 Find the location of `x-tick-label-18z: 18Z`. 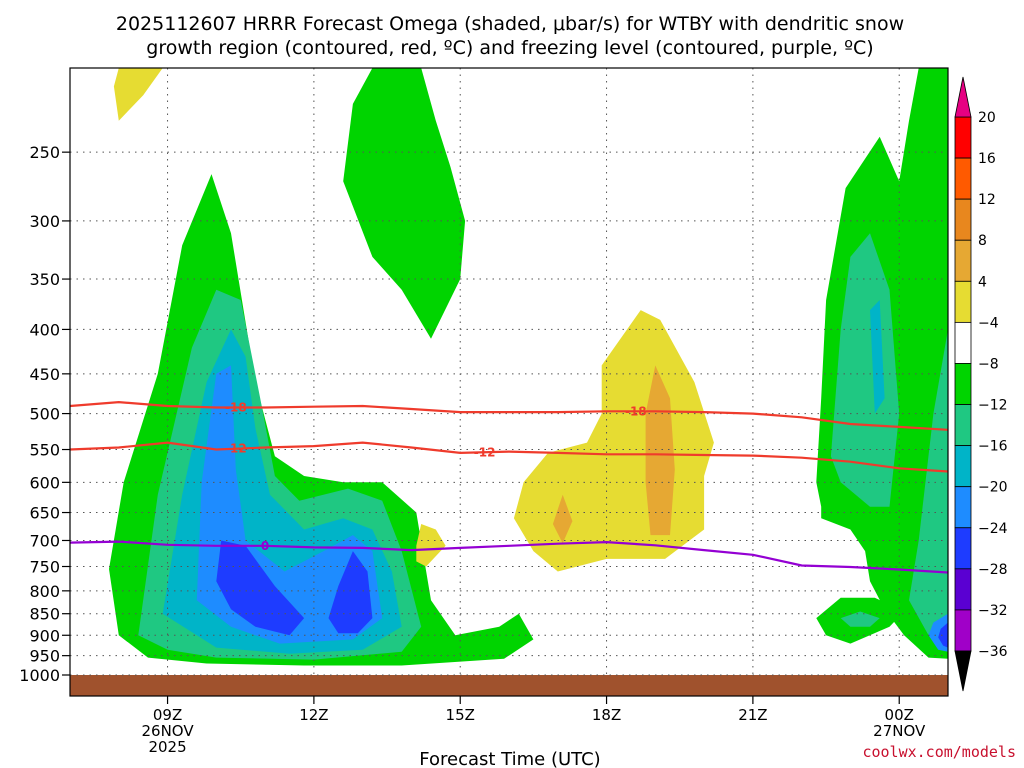

x-tick-label-18z: 18Z is located at coordinates (606, 715).